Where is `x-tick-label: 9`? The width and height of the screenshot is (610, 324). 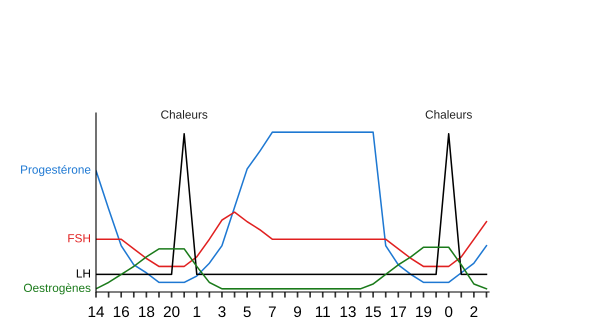
x-tick-label: 9 is located at coordinates (298, 312).